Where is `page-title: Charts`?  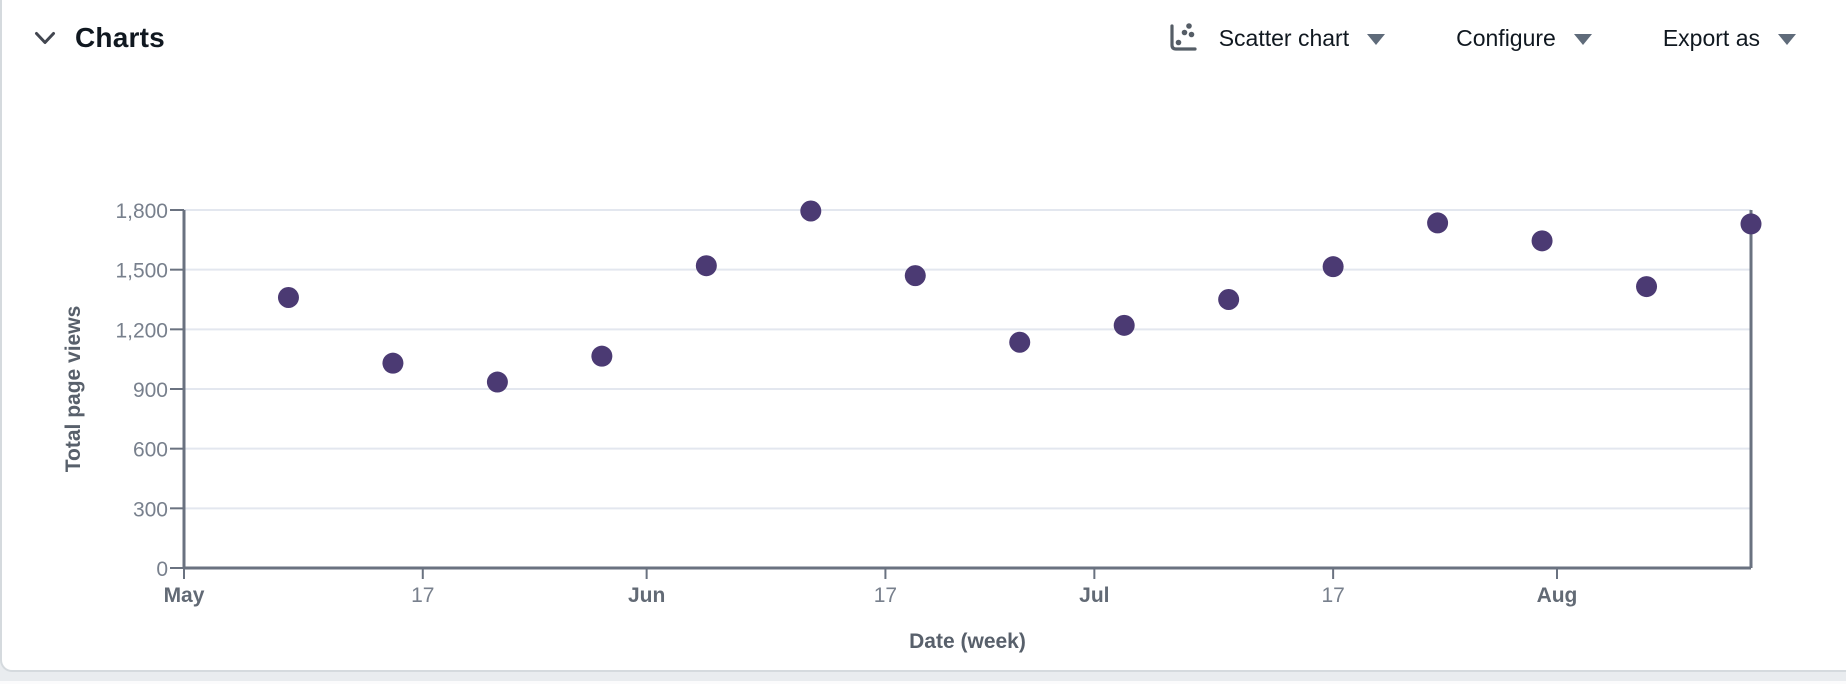
page-title: Charts is located at coordinates (120, 37).